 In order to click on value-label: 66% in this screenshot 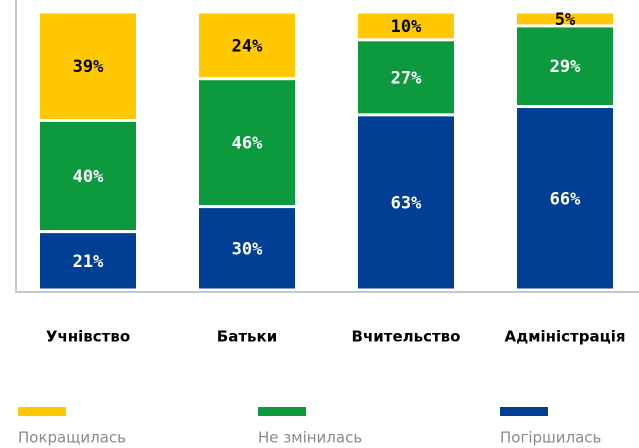, I will do `click(565, 199)`.